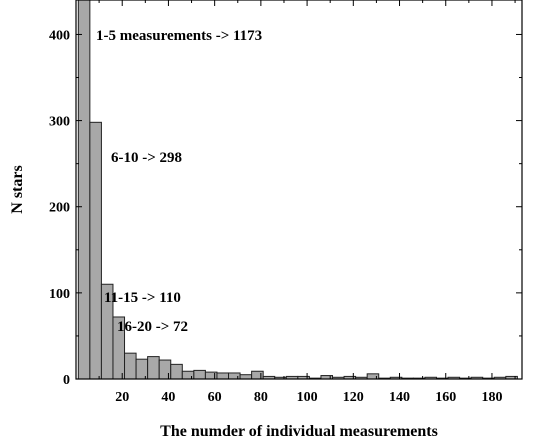  Describe the element at coordinates (168, 397) in the screenshot. I see `x-tick-label: 40` at that location.